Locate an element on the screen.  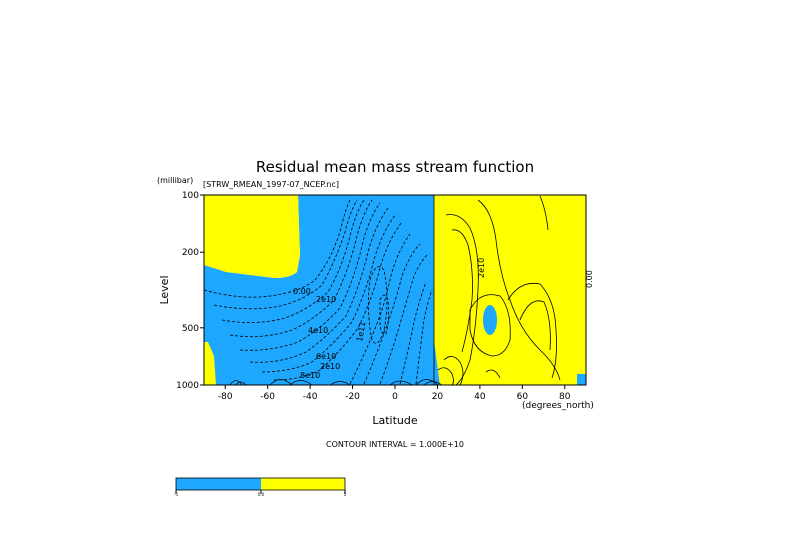
y-tick-label: 100 is located at coordinates (190, 196).